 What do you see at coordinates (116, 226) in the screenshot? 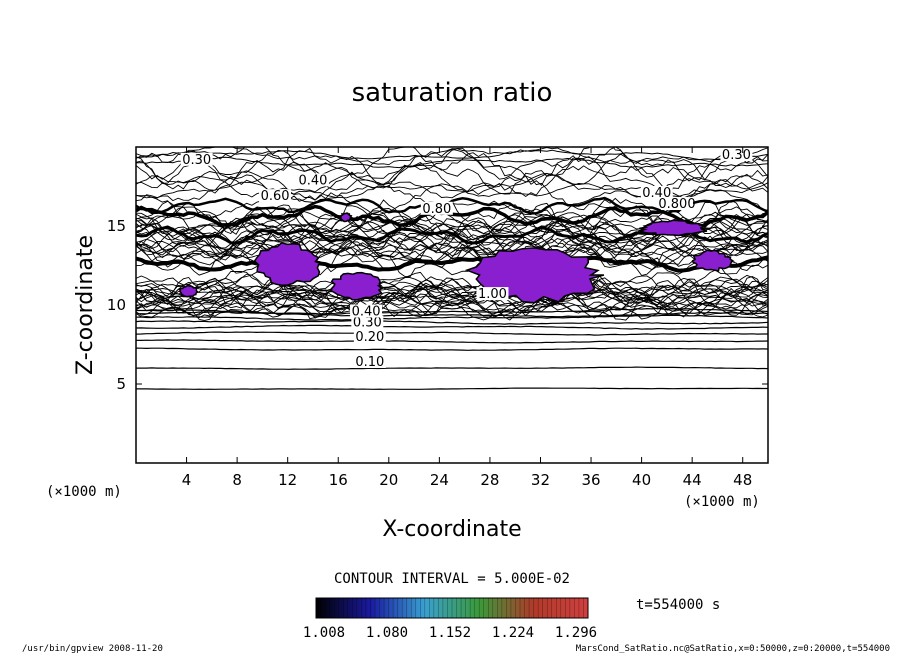
I see `y-tick-label: 15` at bounding box center [116, 226].